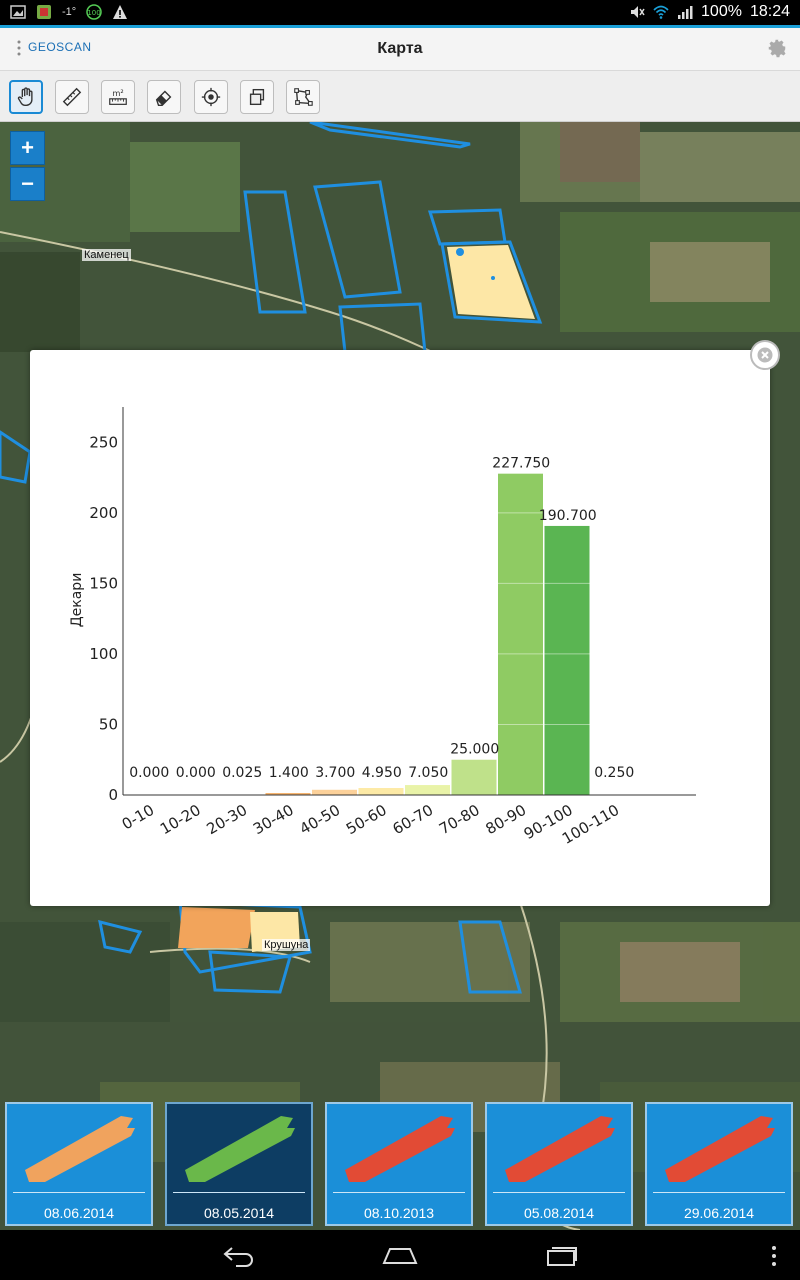 The width and height of the screenshot is (800, 1280). What do you see at coordinates (559, 1213) in the screenshot?
I see `card-date: 05.08.2014` at bounding box center [559, 1213].